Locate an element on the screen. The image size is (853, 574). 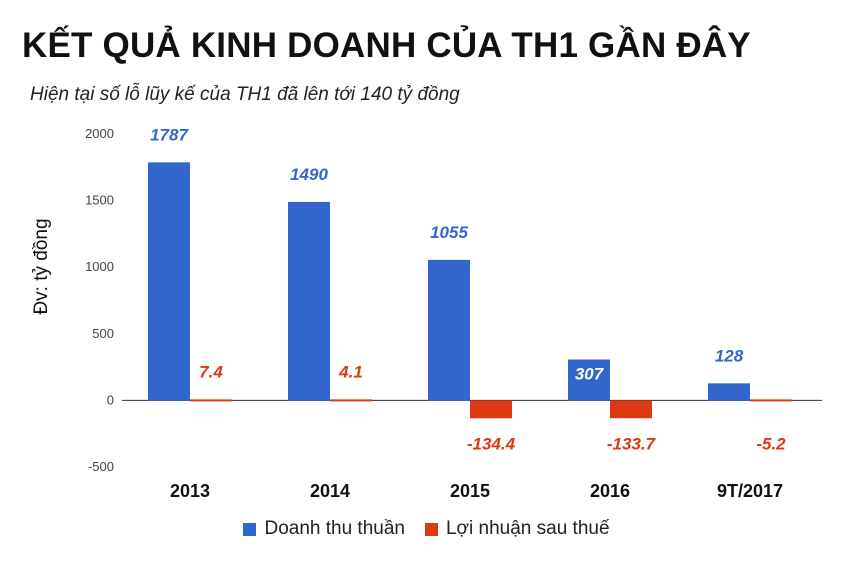
profit-data-label: -5.2 is located at coordinates (771, 443).